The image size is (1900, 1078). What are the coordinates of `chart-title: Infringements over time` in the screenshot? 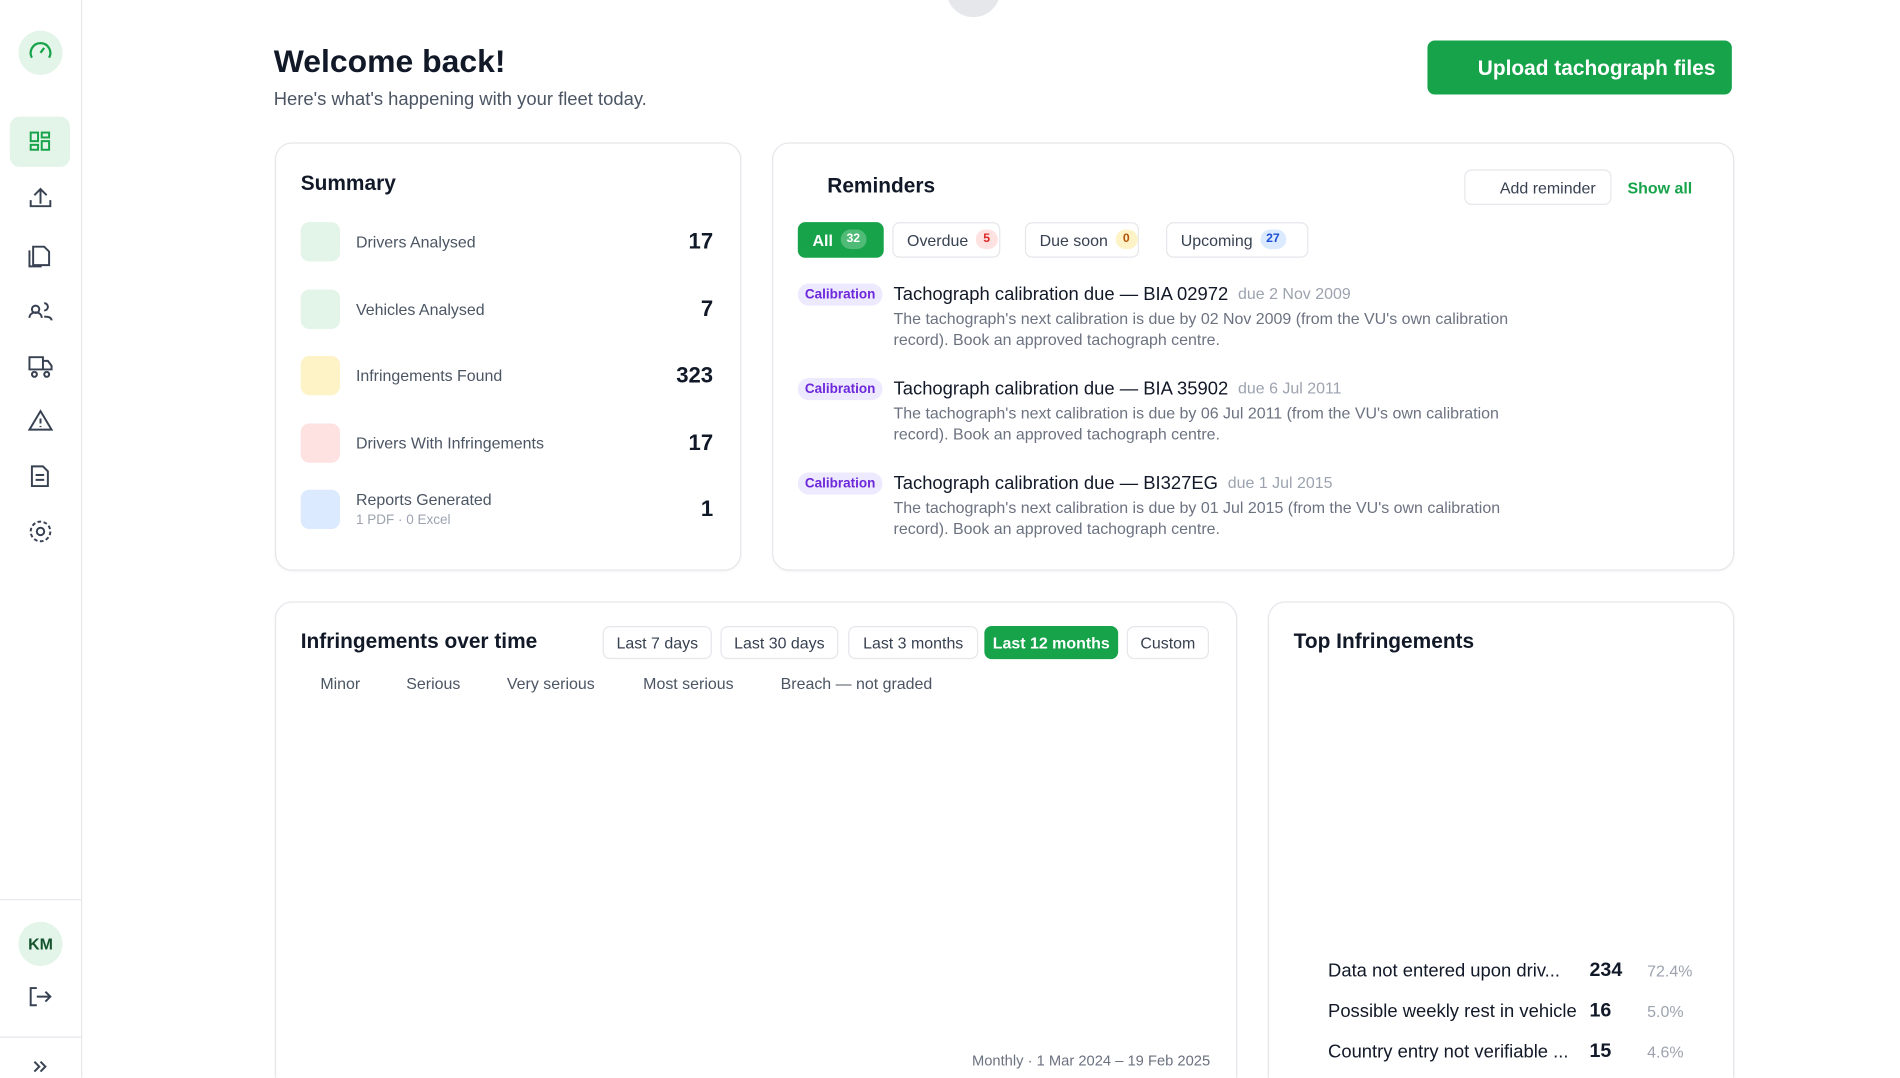 It's located at (419, 641).